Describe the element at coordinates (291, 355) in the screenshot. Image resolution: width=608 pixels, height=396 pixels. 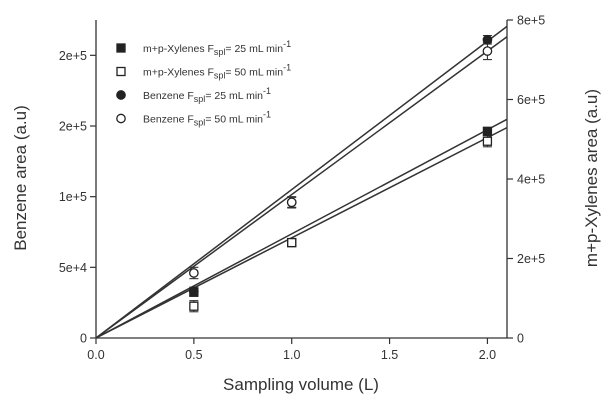
I see `x-tick-label: 1.0` at that location.